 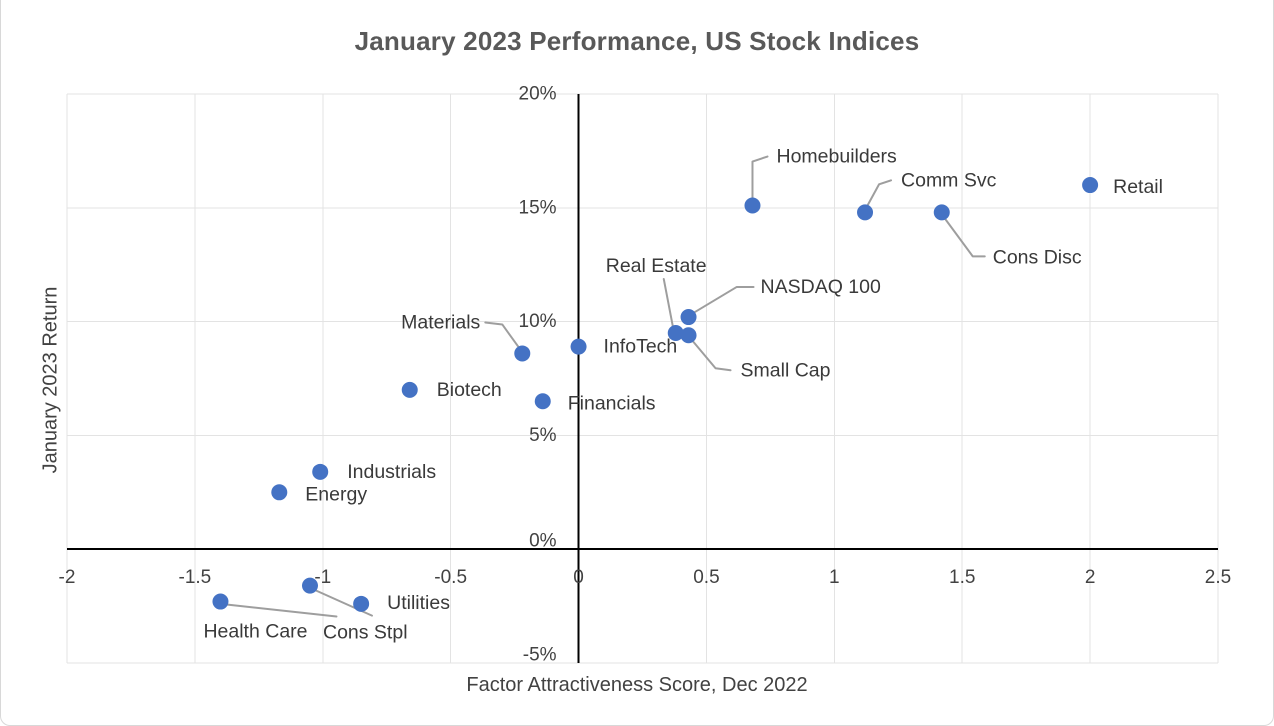 What do you see at coordinates (255, 632) in the screenshot?
I see `point-label-health-care: Health Care` at bounding box center [255, 632].